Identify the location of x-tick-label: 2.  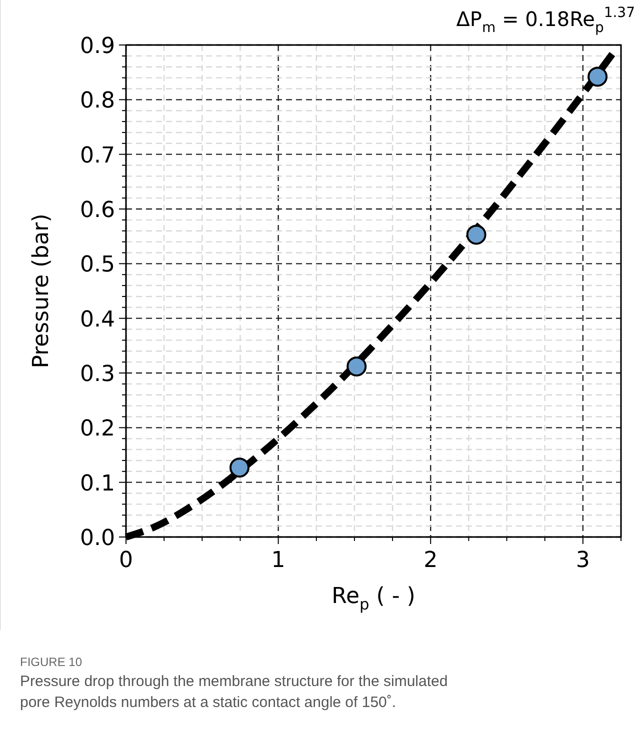
(431, 560).